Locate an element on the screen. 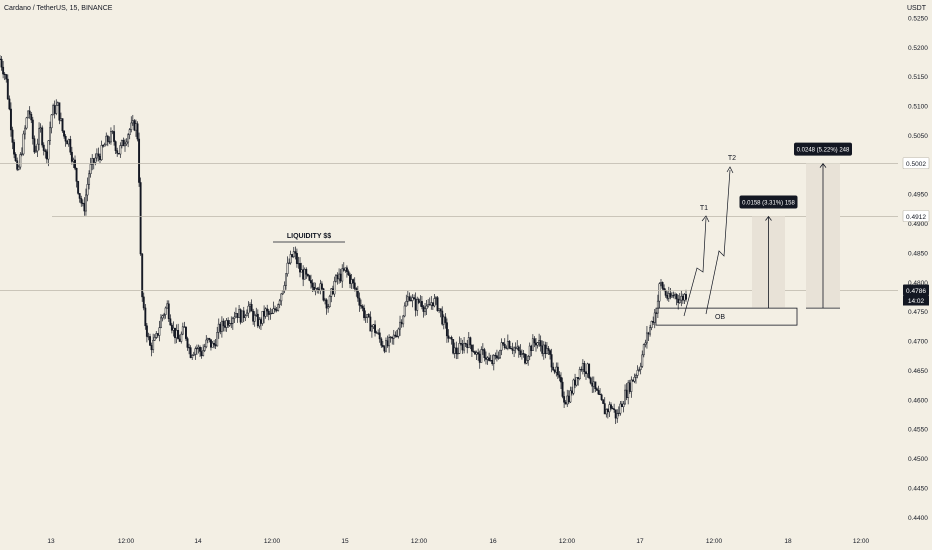  projection-path-t1 is located at coordinates (695, 267).